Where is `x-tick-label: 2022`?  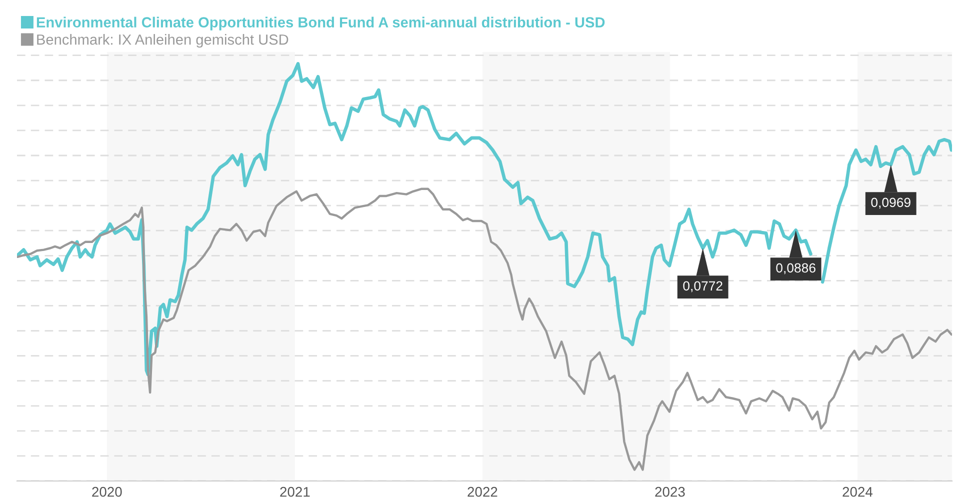 x-tick-label: 2022 is located at coordinates (483, 491).